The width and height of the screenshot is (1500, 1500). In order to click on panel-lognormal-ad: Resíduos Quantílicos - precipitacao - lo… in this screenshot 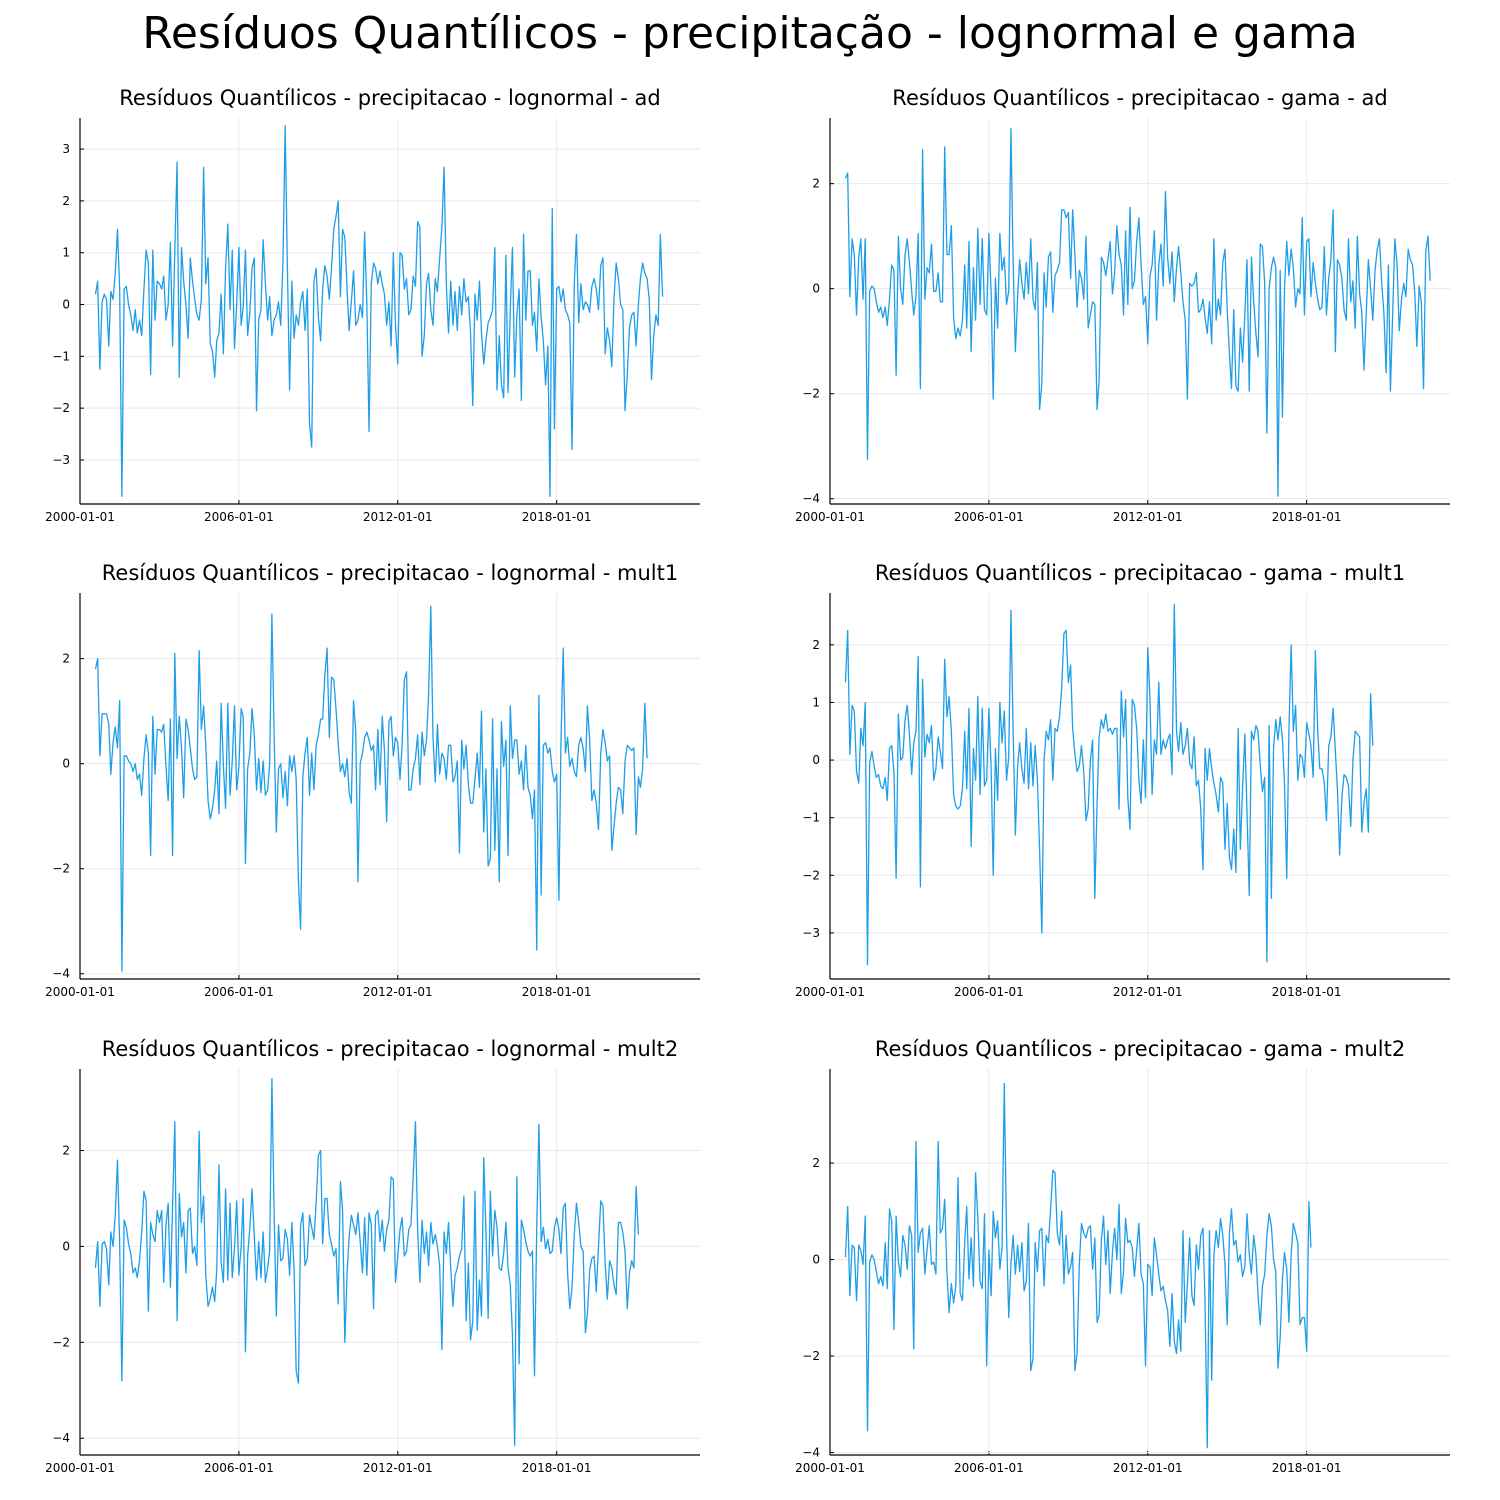, I will do `click(372, 305)`.